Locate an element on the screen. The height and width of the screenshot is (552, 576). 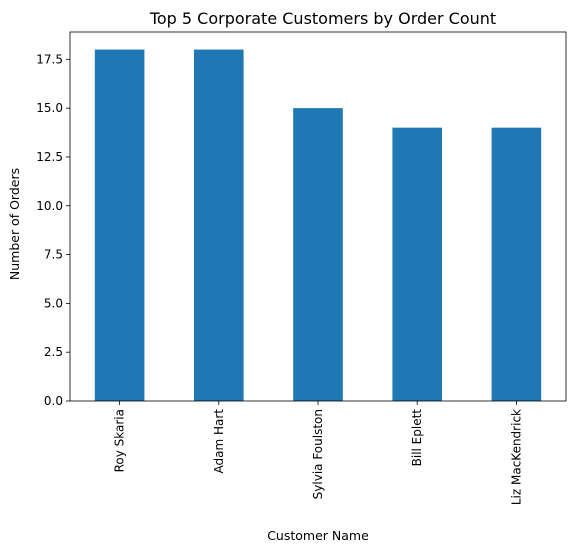
y-tick-label: 5.0 is located at coordinates (53, 303).